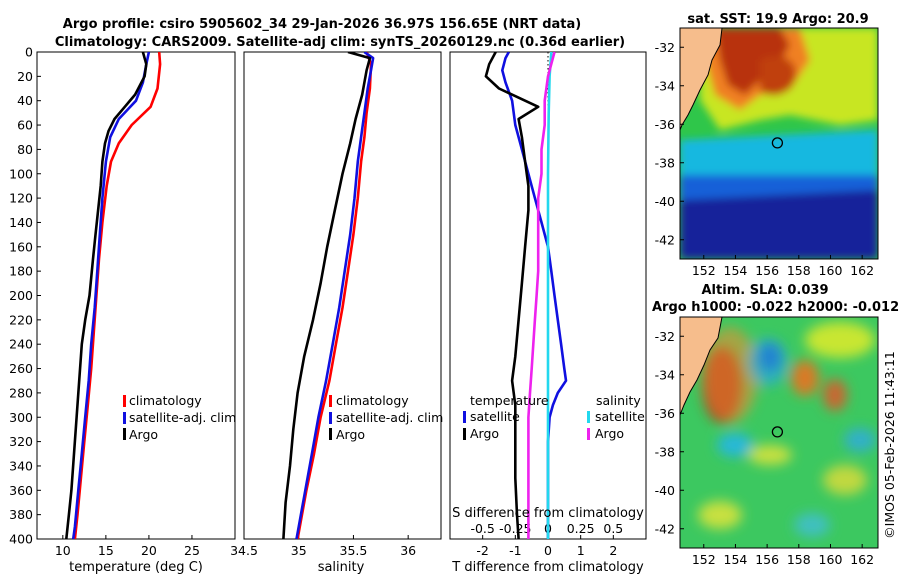 This screenshot has height=580, width=900. I want to click on temperature-xlabel: temperature (deg C), so click(136, 567).